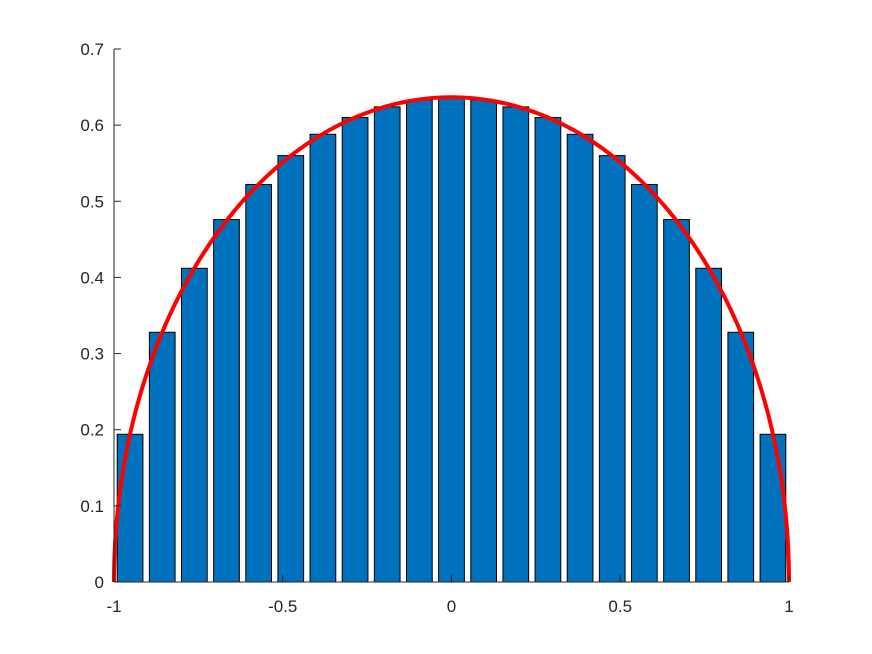 This screenshot has height=654, width=872. Describe the element at coordinates (451, 606) in the screenshot. I see `x-tick-label: 0` at that location.